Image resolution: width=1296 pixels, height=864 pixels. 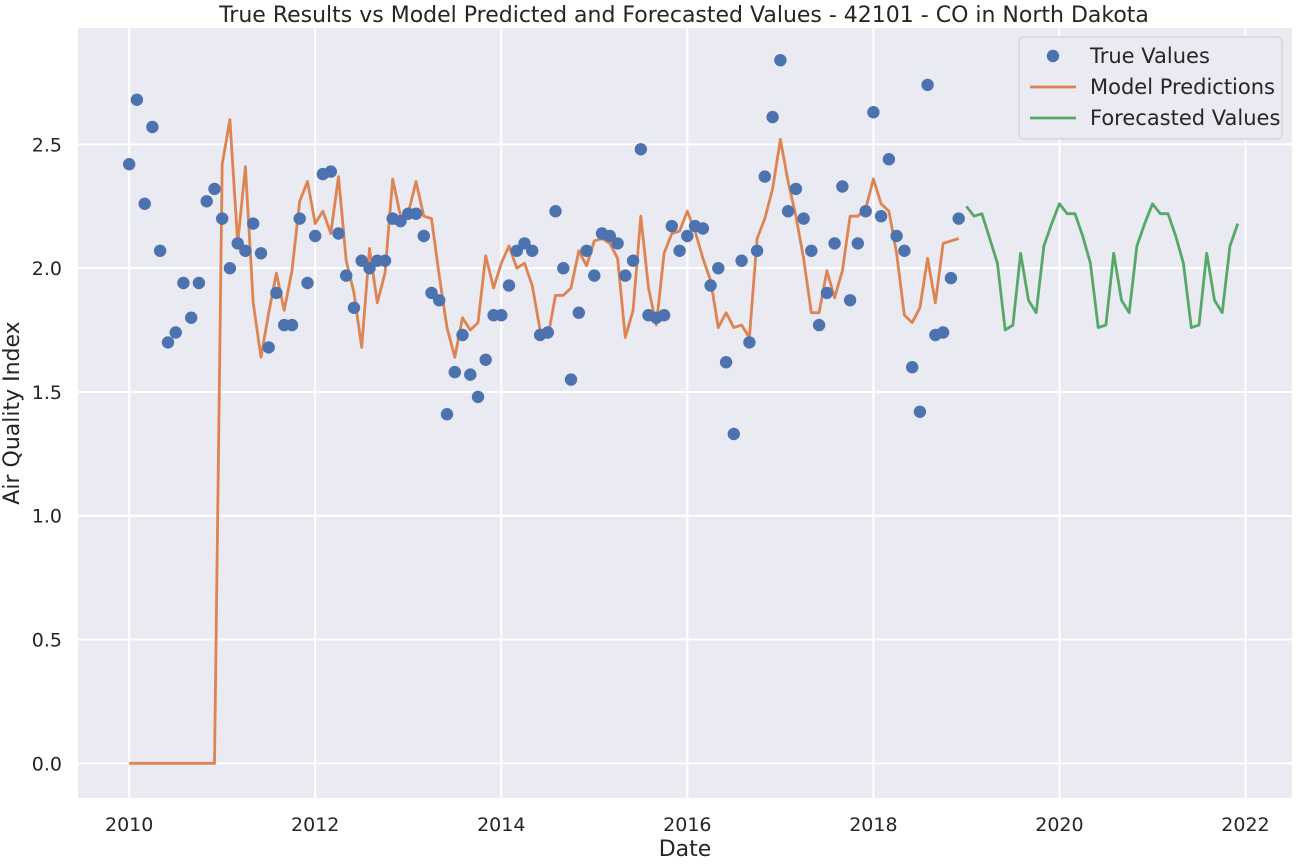 I want to click on legend-box, so click(x=1150, y=88).